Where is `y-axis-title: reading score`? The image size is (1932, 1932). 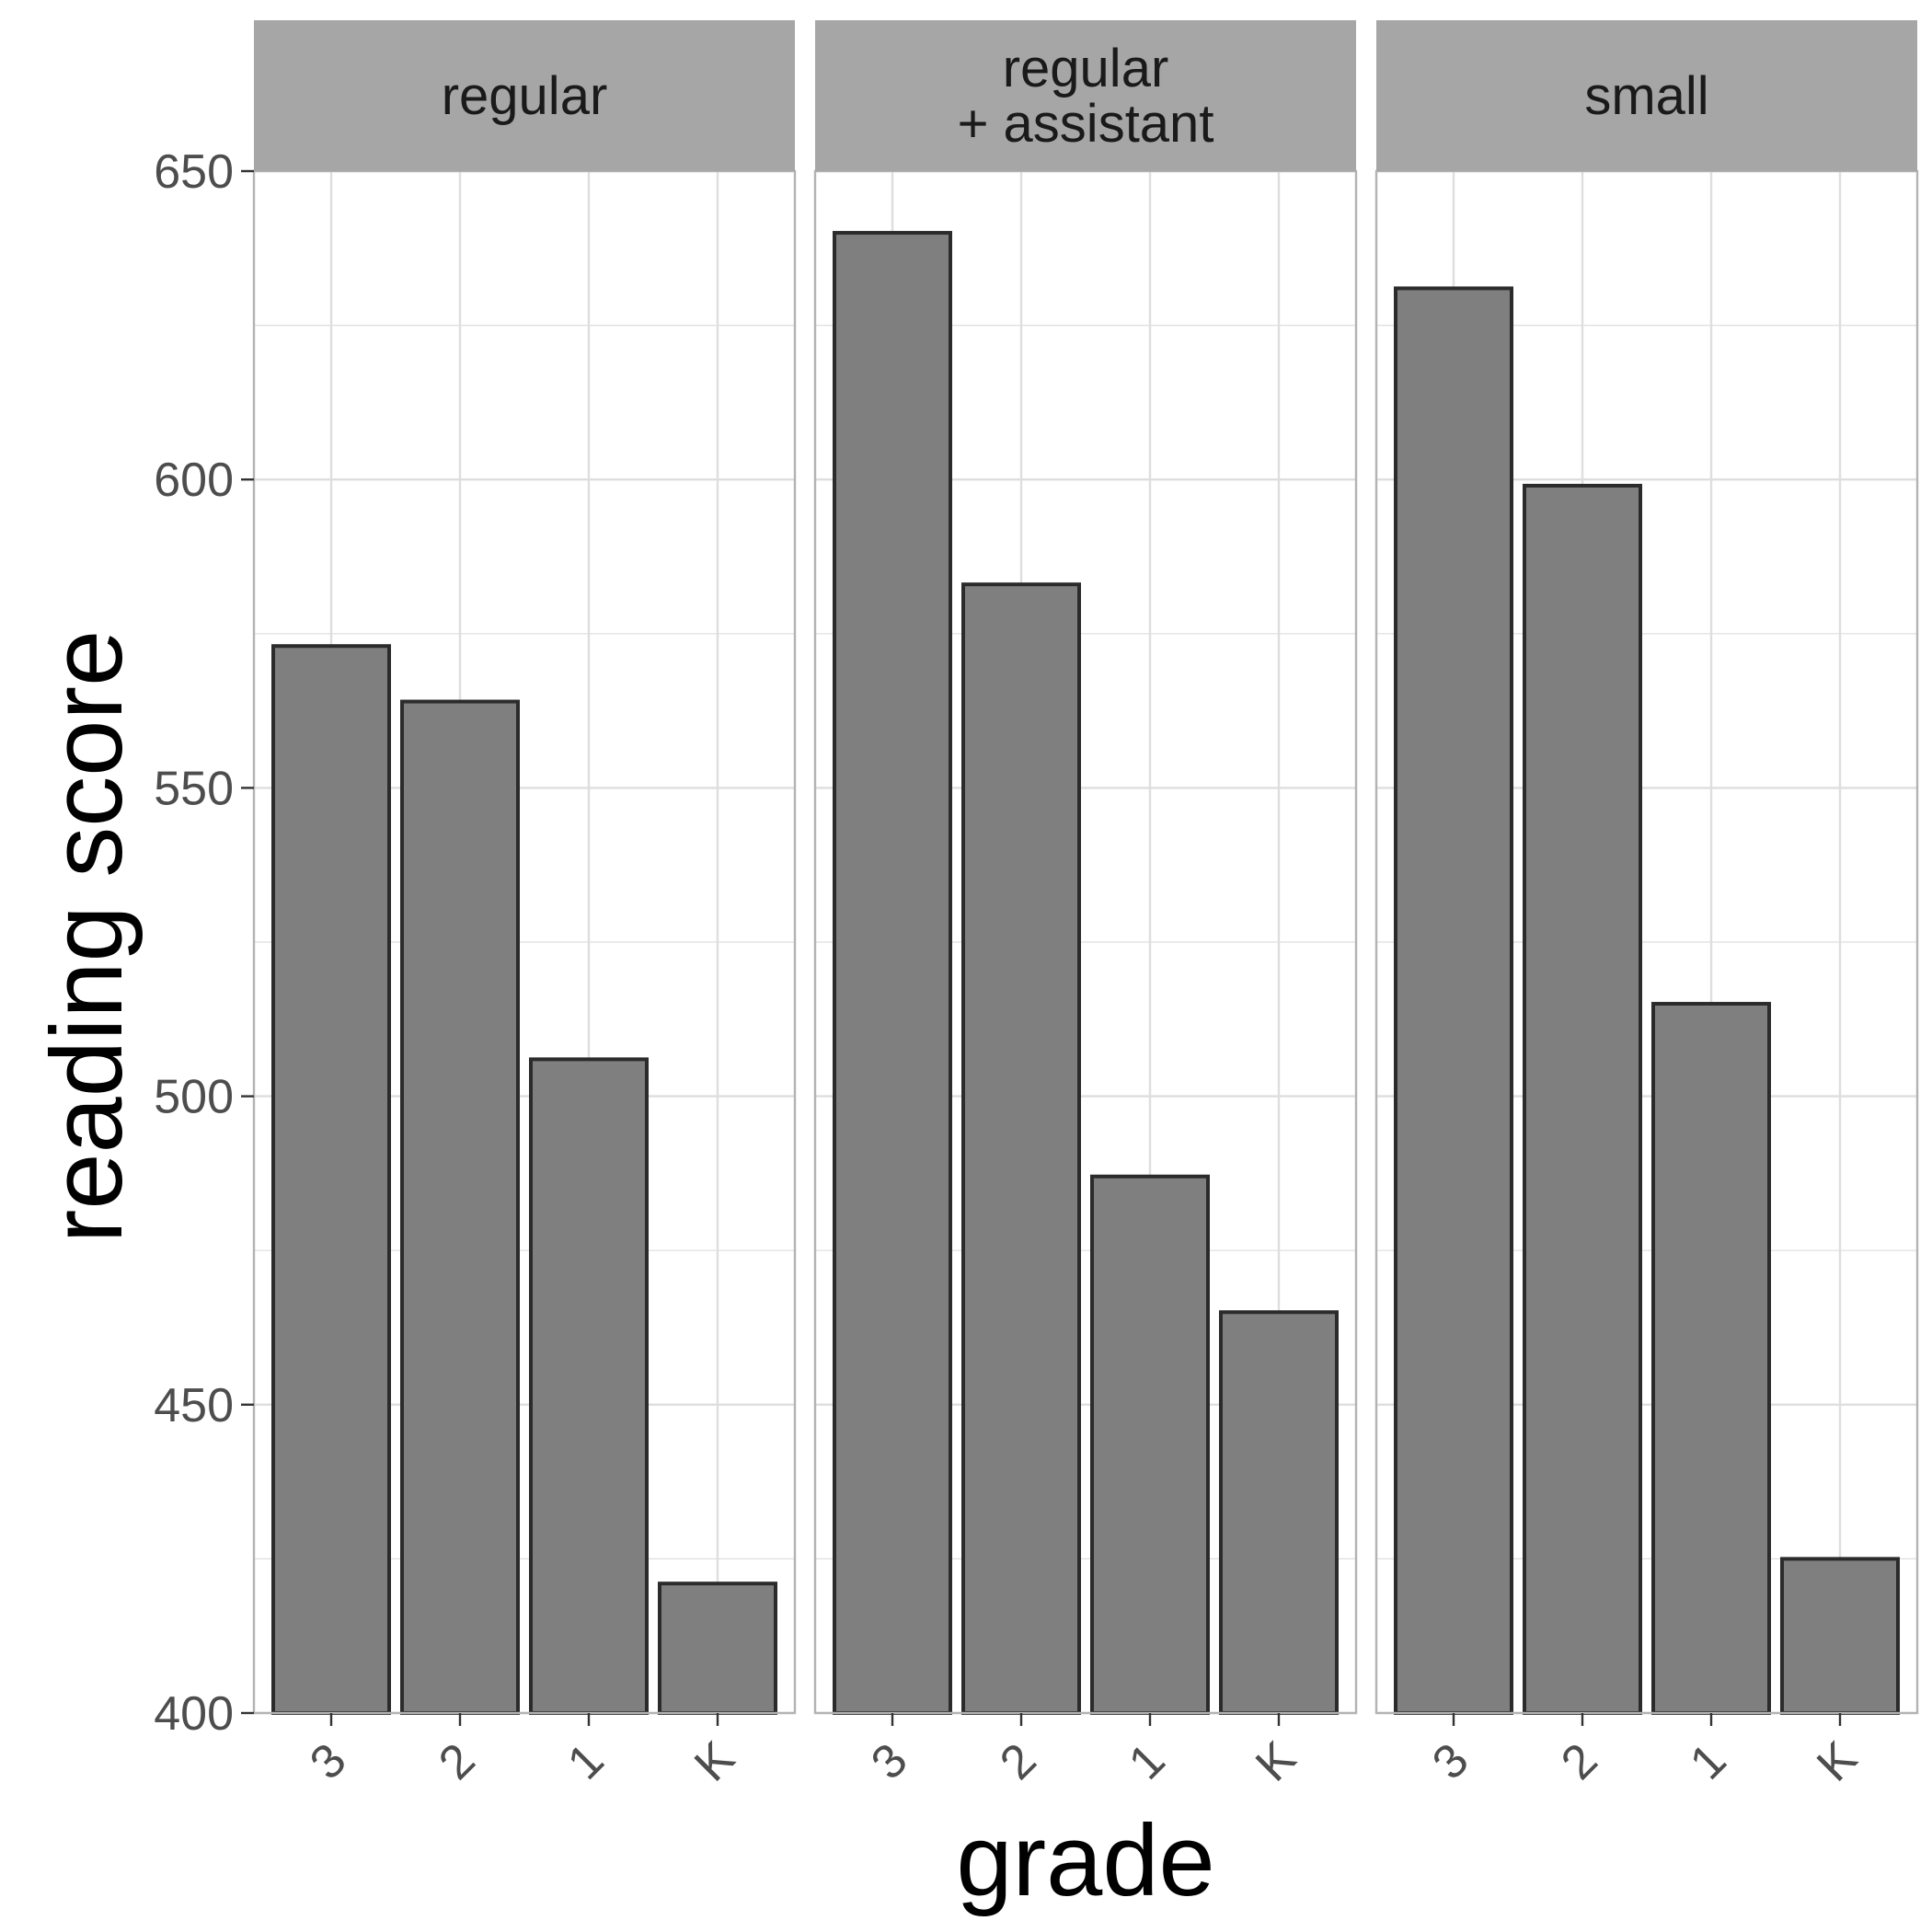
y-axis-title: reading score is located at coordinates (87, 937).